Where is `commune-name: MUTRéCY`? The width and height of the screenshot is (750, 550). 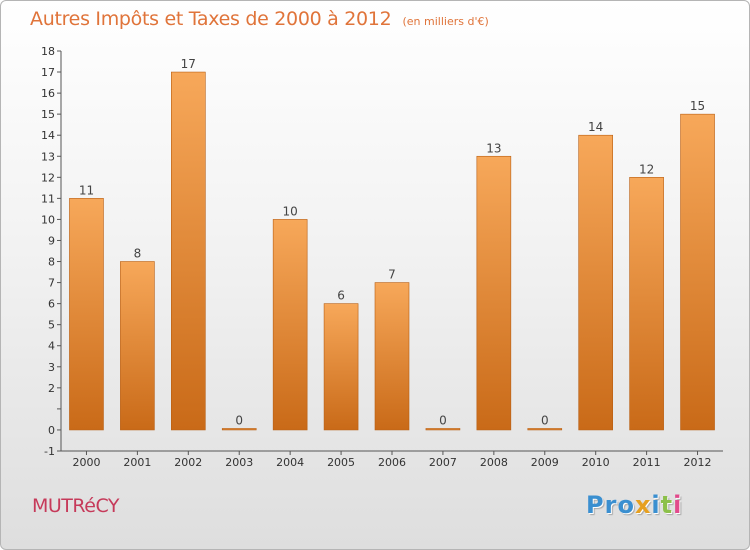
commune-name: MUTRéCY is located at coordinates (75, 506).